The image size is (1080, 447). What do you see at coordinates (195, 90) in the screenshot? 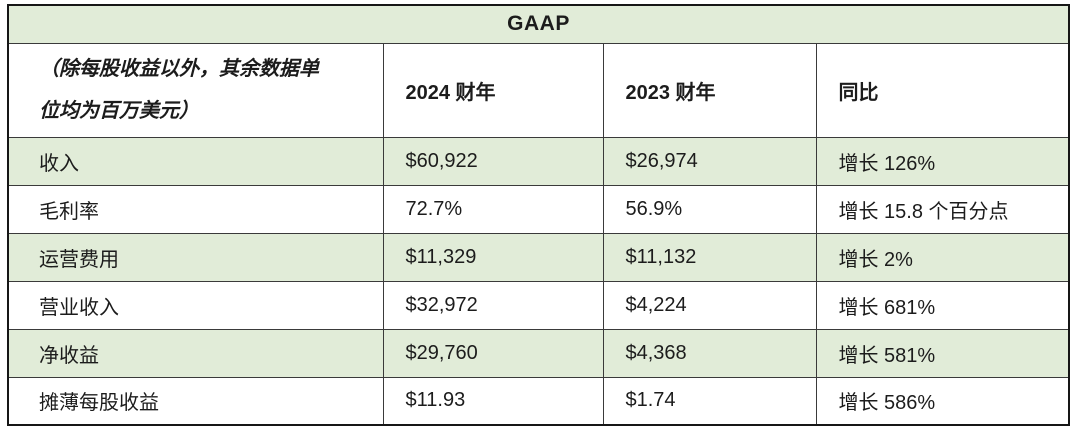
I see `unit-note: （除每股收益以外，其余数据单位均为百万美元）` at bounding box center [195, 90].